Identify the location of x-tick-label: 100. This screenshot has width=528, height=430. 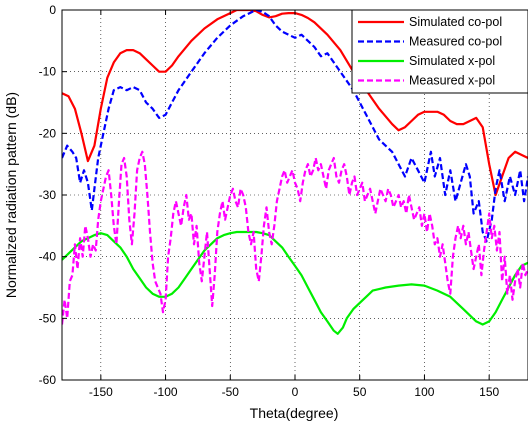
(424, 392).